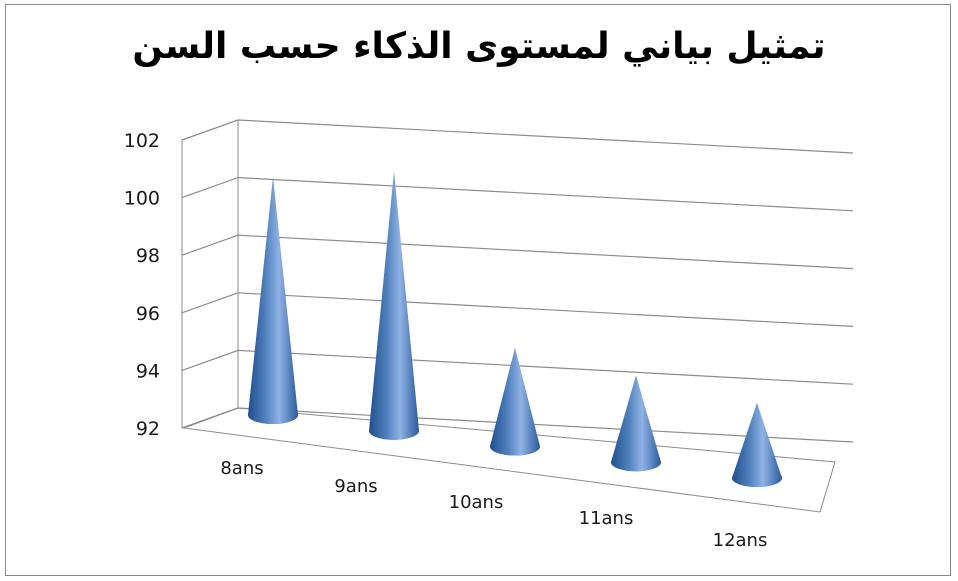 Image resolution: width=958 pixels, height=581 pixels. I want to click on y-tick-label: 100, so click(142, 199).